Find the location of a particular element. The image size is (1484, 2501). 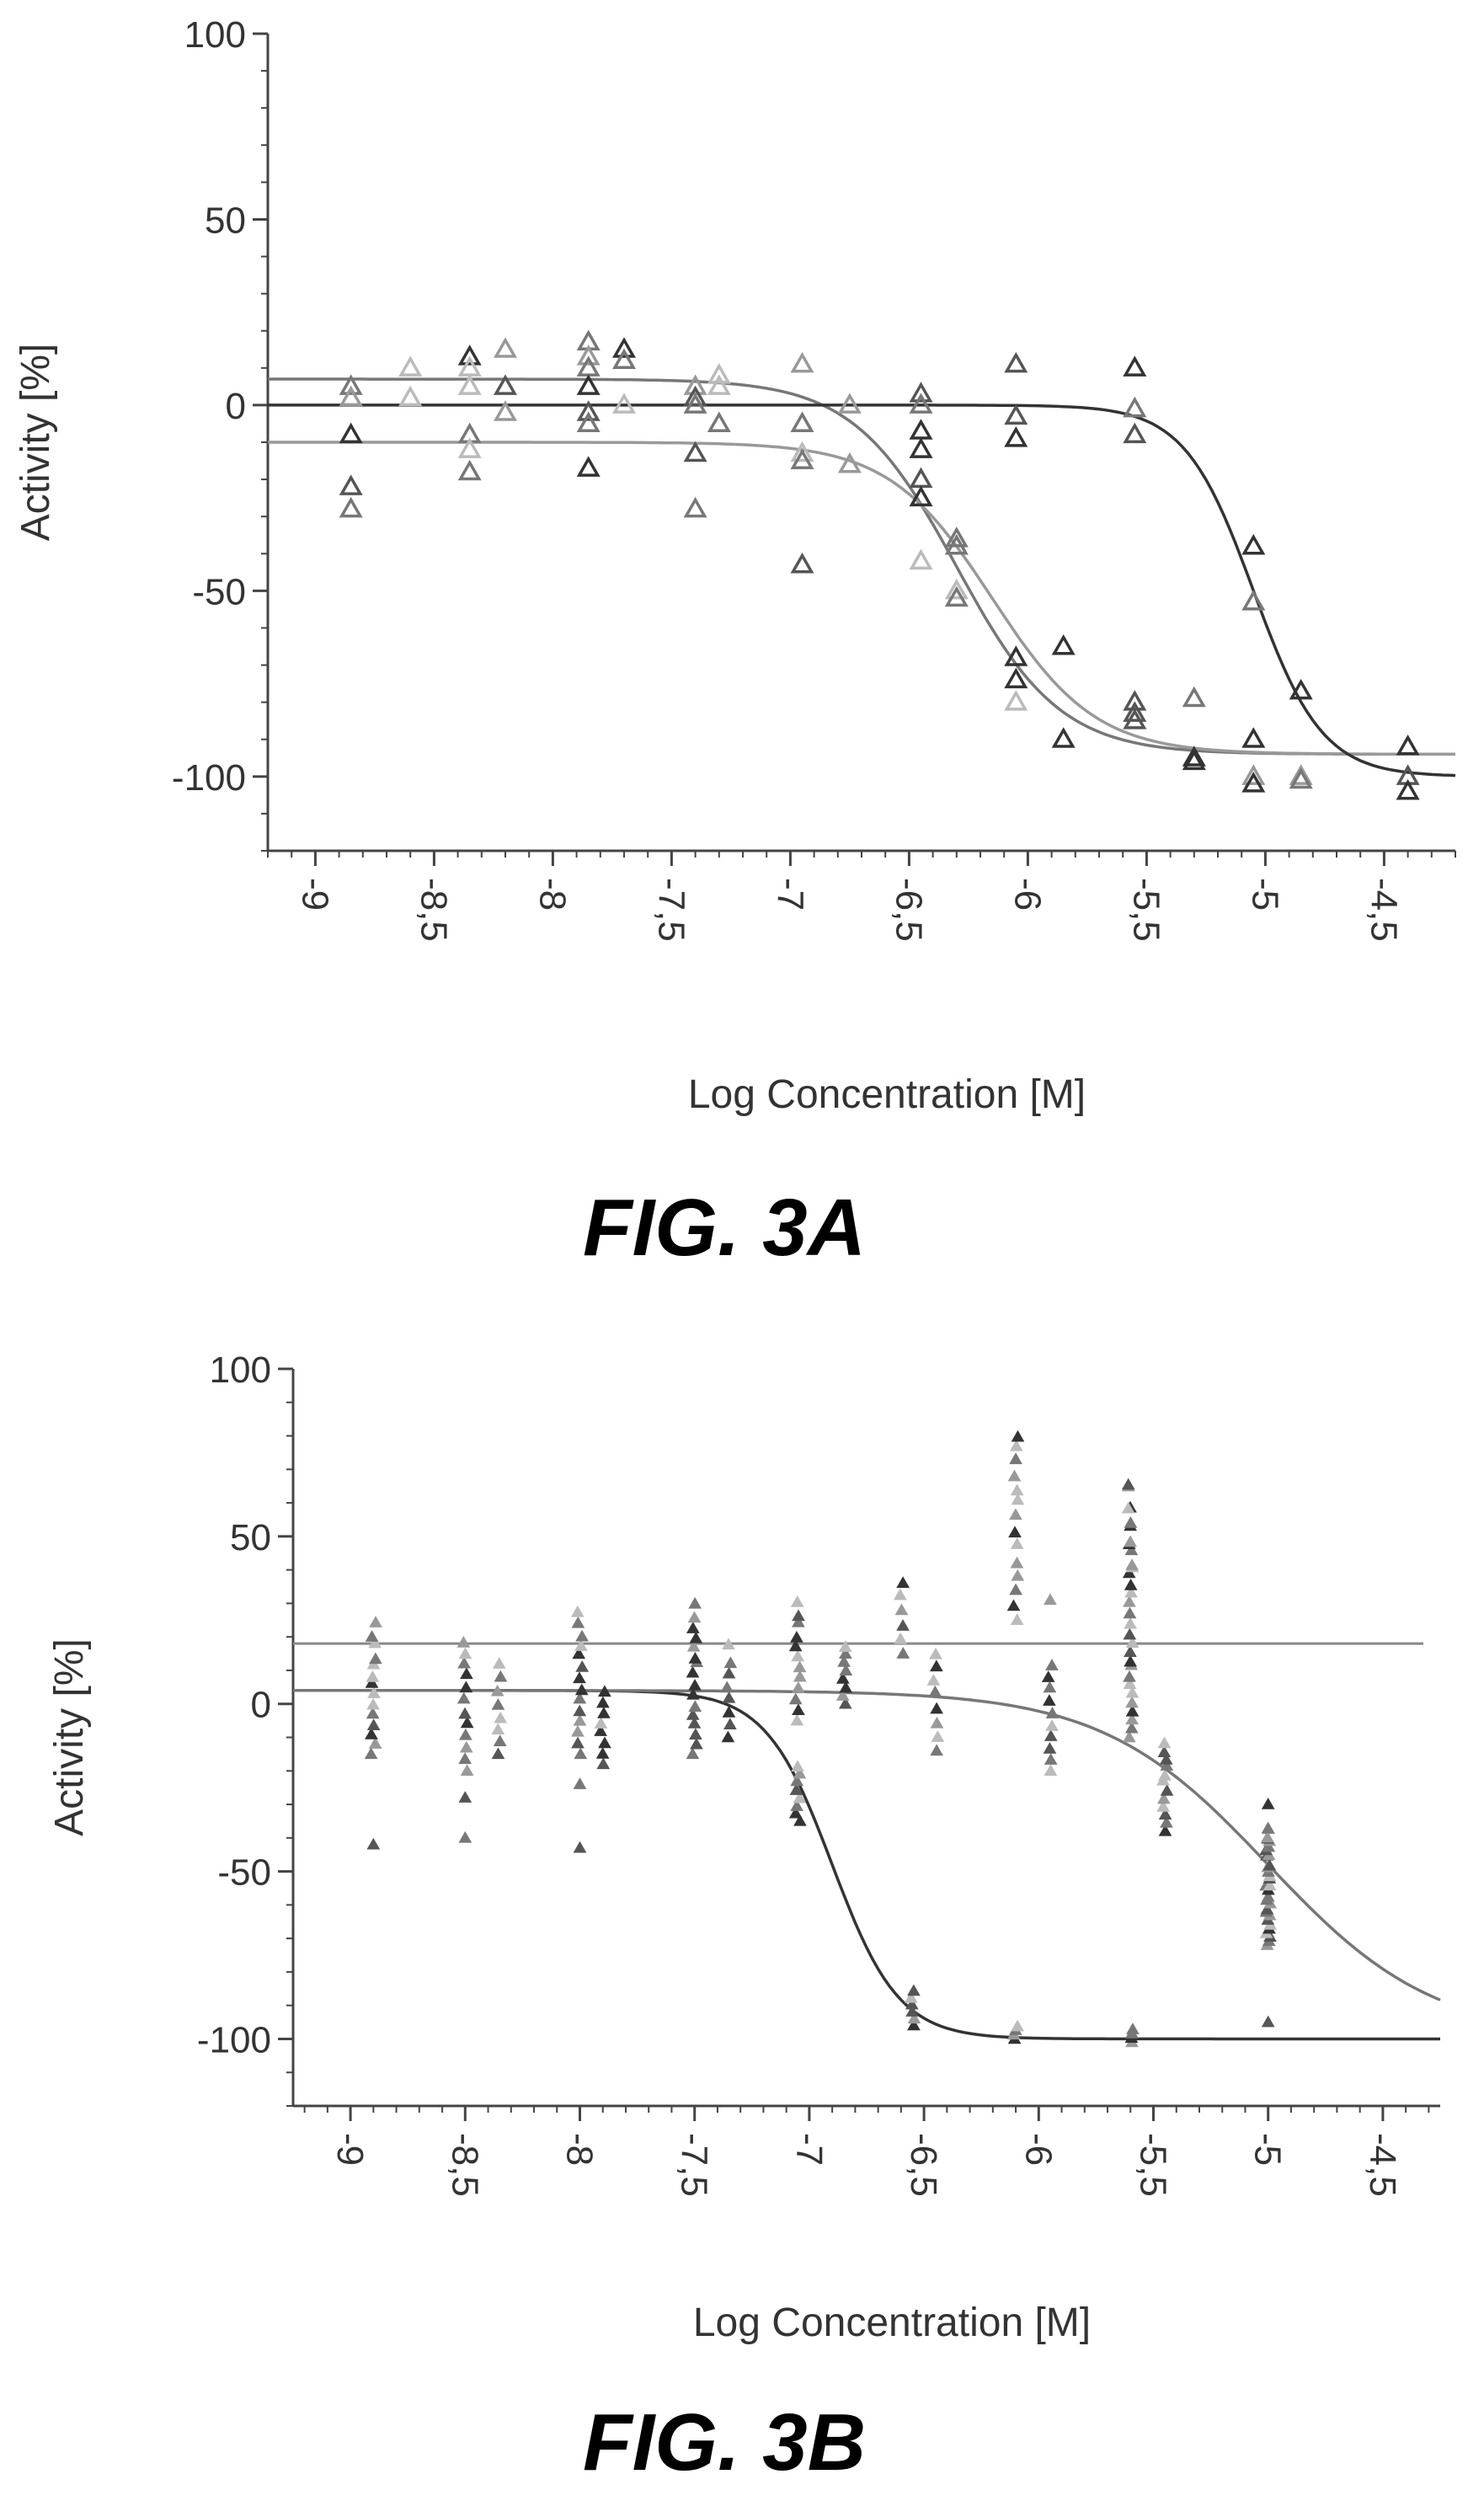

x-axis-title: Log Concentration [M] is located at coordinates (887, 1094).